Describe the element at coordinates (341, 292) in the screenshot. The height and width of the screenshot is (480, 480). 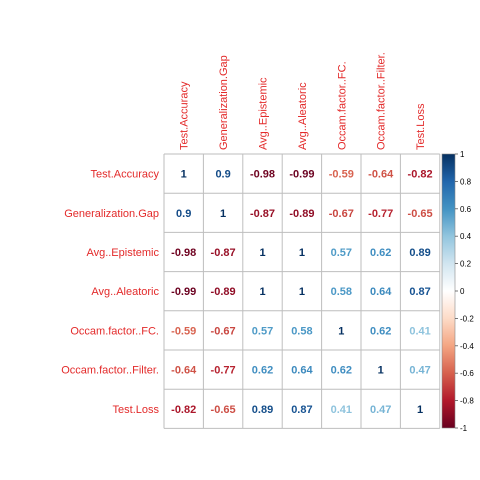
I see `correlation-value: 0.58` at that location.